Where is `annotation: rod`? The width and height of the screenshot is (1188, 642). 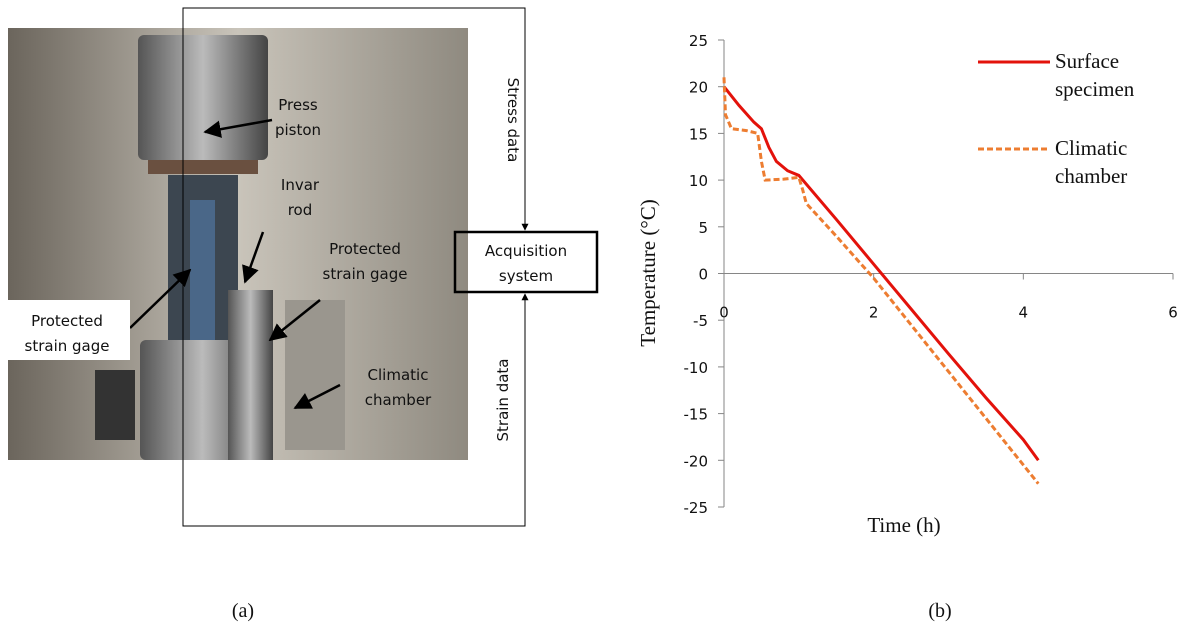 annotation: rod is located at coordinates (300, 210).